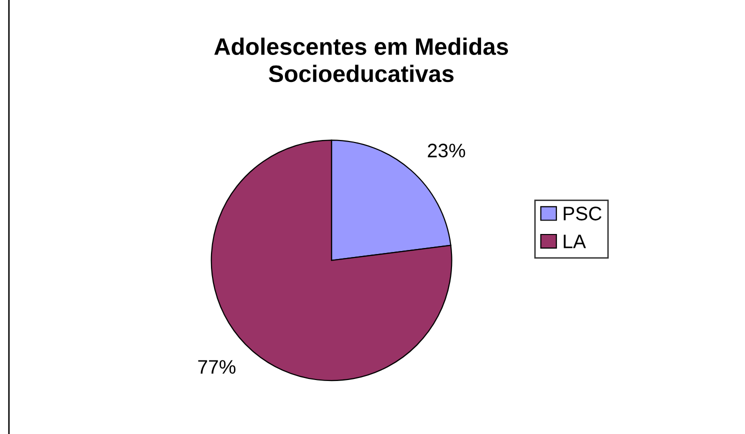 The height and width of the screenshot is (434, 745). What do you see at coordinates (361, 60) in the screenshot?
I see `chart-title: Adolescentes em Medidas Socioeducativas` at bounding box center [361, 60].